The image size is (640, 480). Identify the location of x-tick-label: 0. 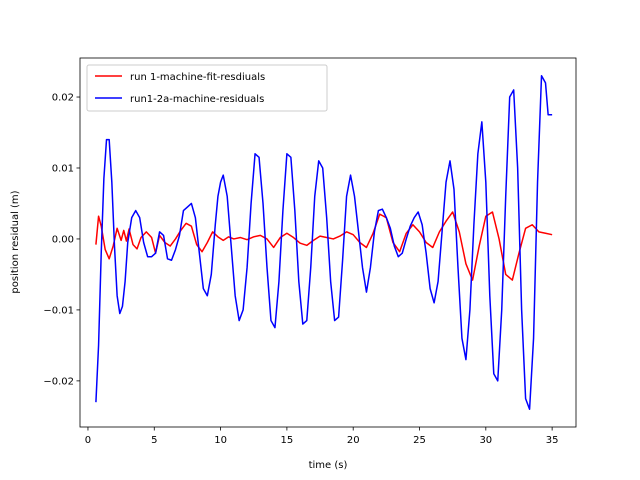
(88, 440).